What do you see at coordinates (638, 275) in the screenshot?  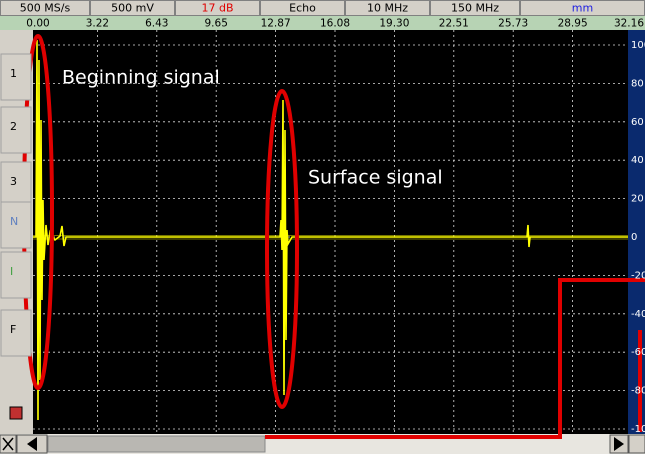 I see `y-axis-label: -20` at bounding box center [638, 275].